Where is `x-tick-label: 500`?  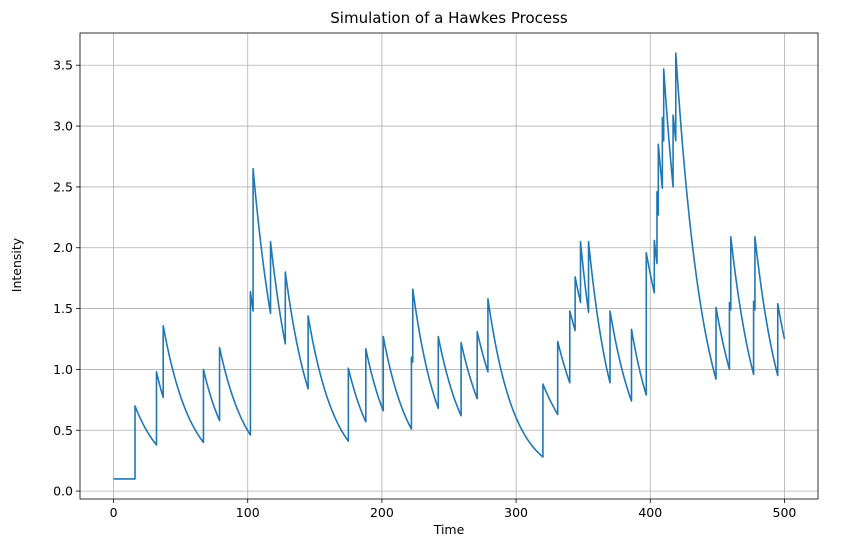
x-tick-label: 500 is located at coordinates (785, 512).